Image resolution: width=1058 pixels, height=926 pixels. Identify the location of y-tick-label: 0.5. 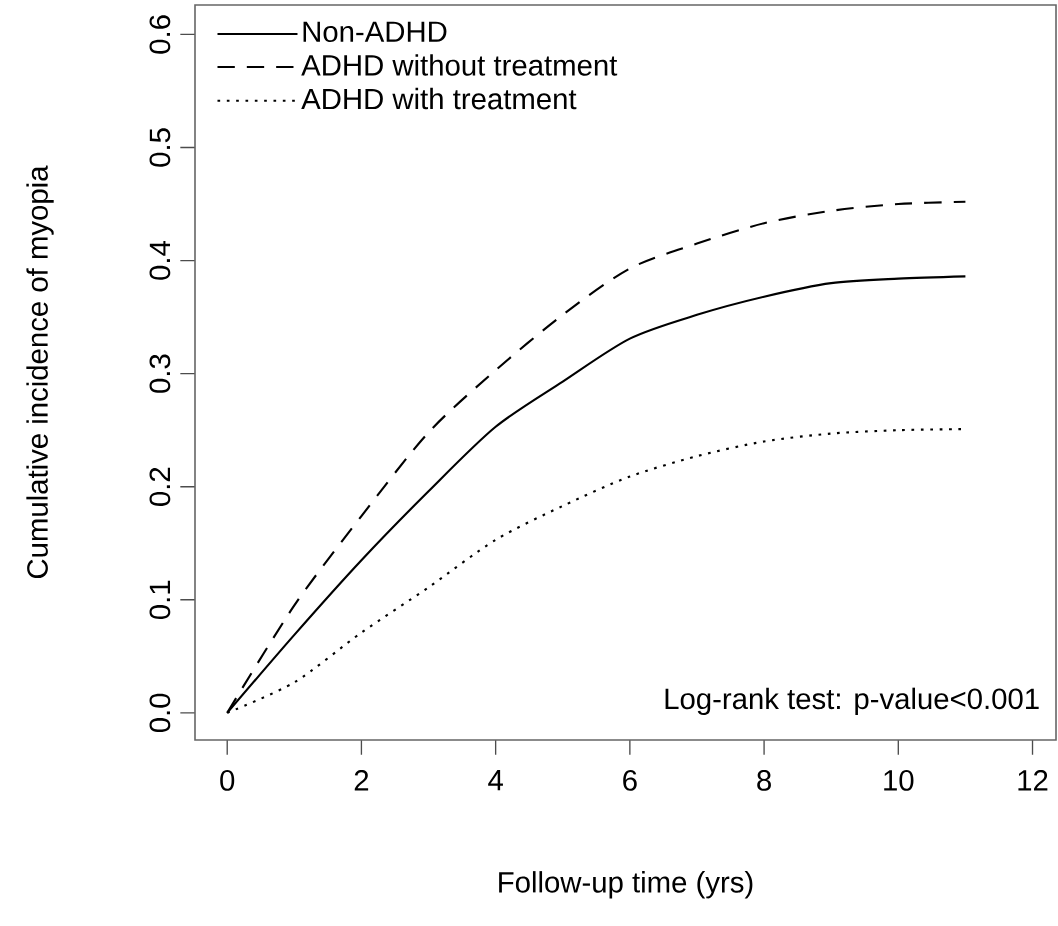
(160, 147).